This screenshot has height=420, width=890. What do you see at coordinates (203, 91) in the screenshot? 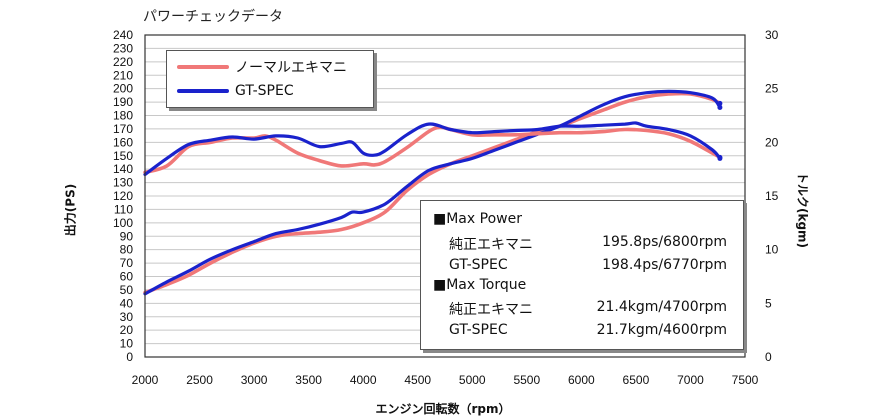
I see `legend-swatch-gtspec` at bounding box center [203, 91].